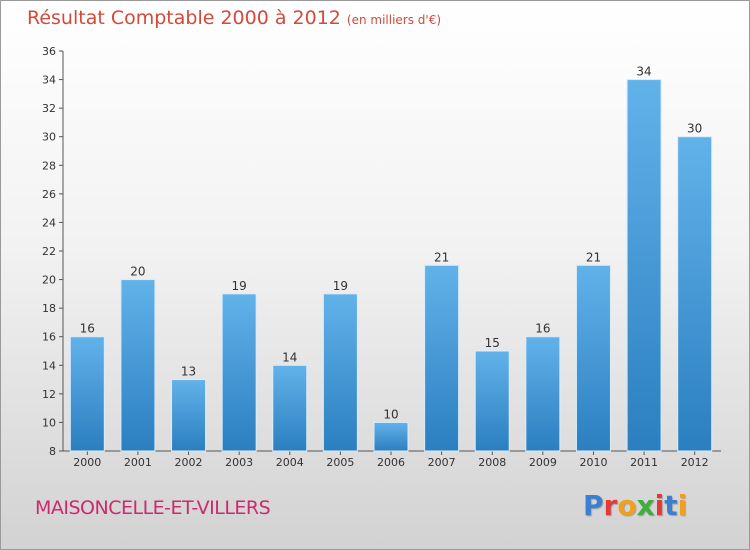  What do you see at coordinates (492, 462) in the screenshot?
I see `x-tick-label-2008: 2008` at bounding box center [492, 462].